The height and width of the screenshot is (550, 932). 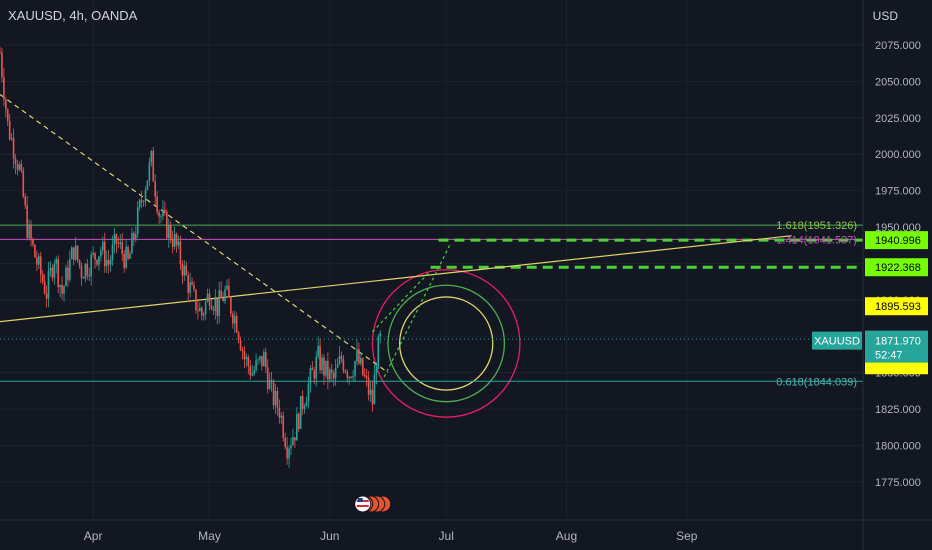 What do you see at coordinates (898, 82) in the screenshot?
I see `y-tick-label: 2050.000` at bounding box center [898, 82].